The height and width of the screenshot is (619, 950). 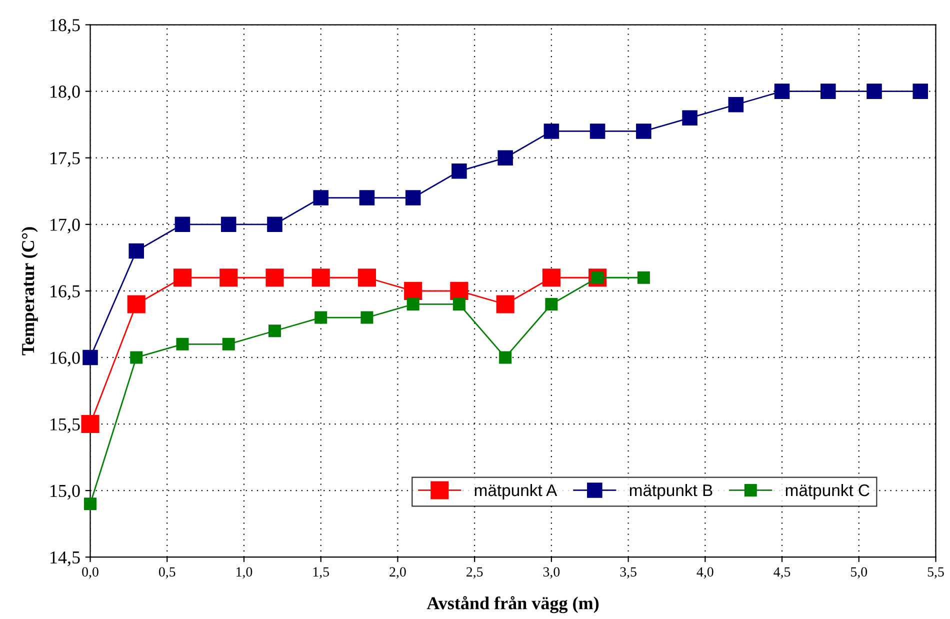 I want to click on x-tick-label: 4,5, so click(x=782, y=573).